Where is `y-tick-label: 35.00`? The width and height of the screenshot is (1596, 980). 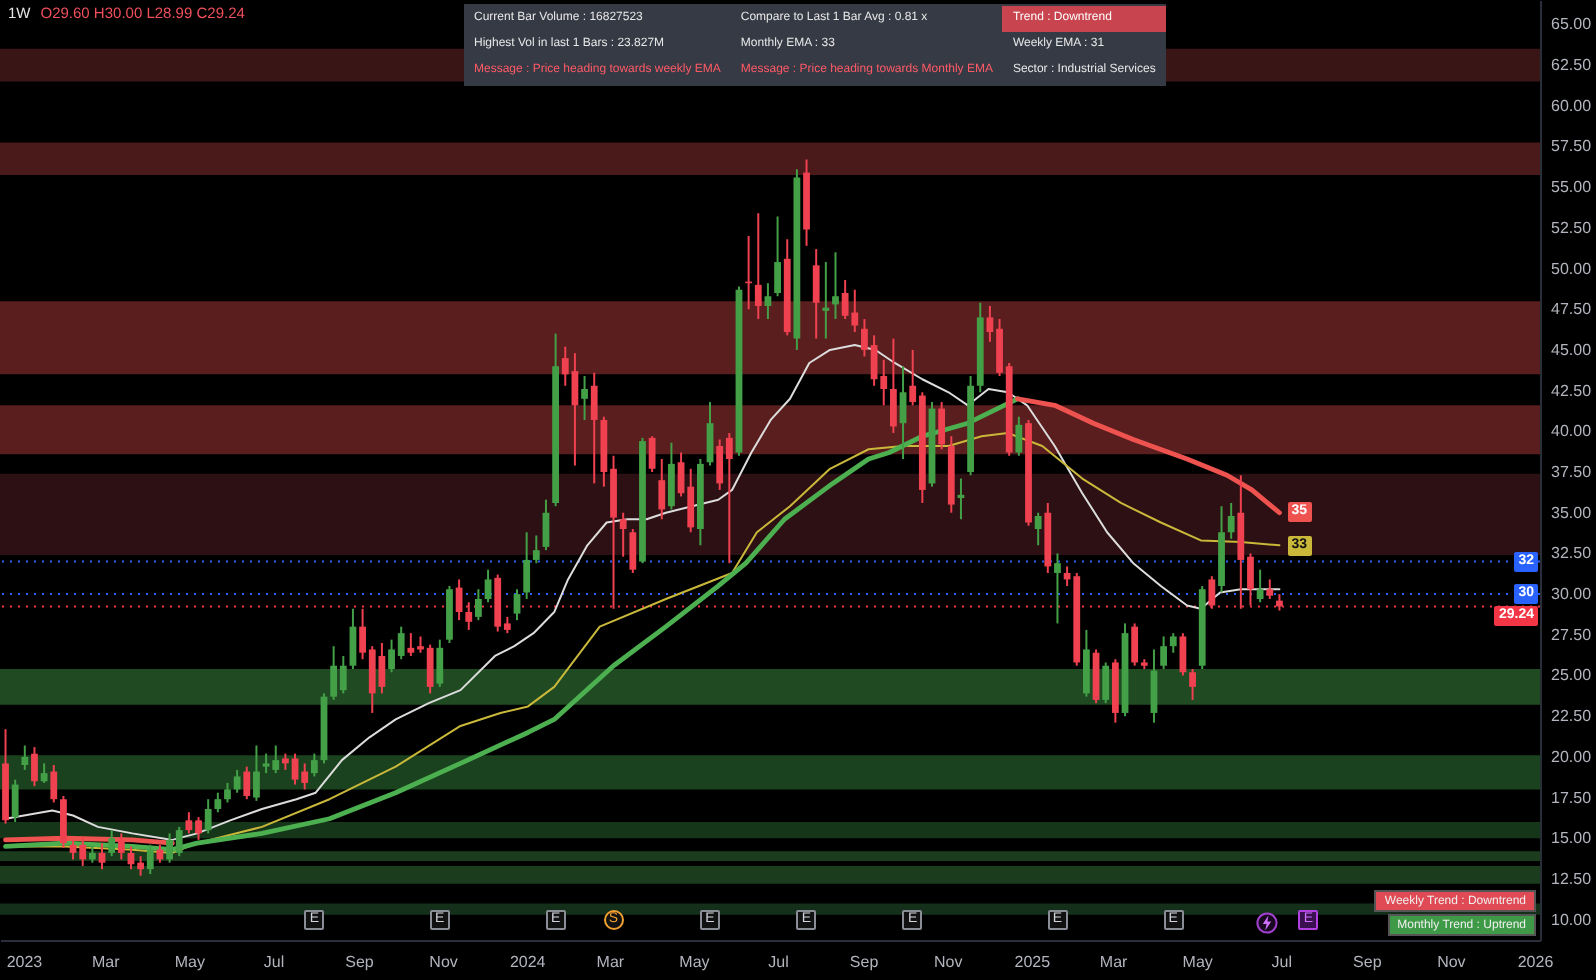
y-tick-label: 35.00 is located at coordinates (1572, 512).